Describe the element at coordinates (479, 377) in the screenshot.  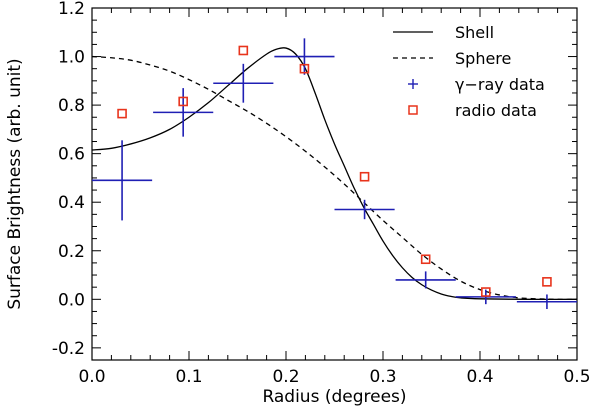
I see `x-tick-label: 0.4` at that location.